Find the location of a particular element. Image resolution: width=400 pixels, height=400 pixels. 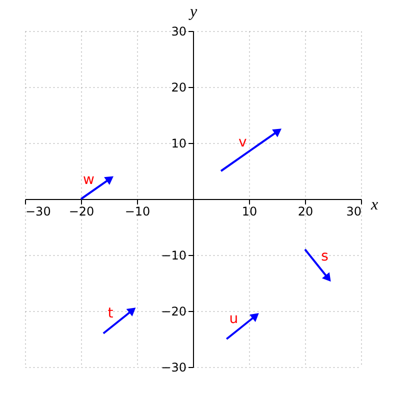

y-axis-title: y is located at coordinates (193, 12).